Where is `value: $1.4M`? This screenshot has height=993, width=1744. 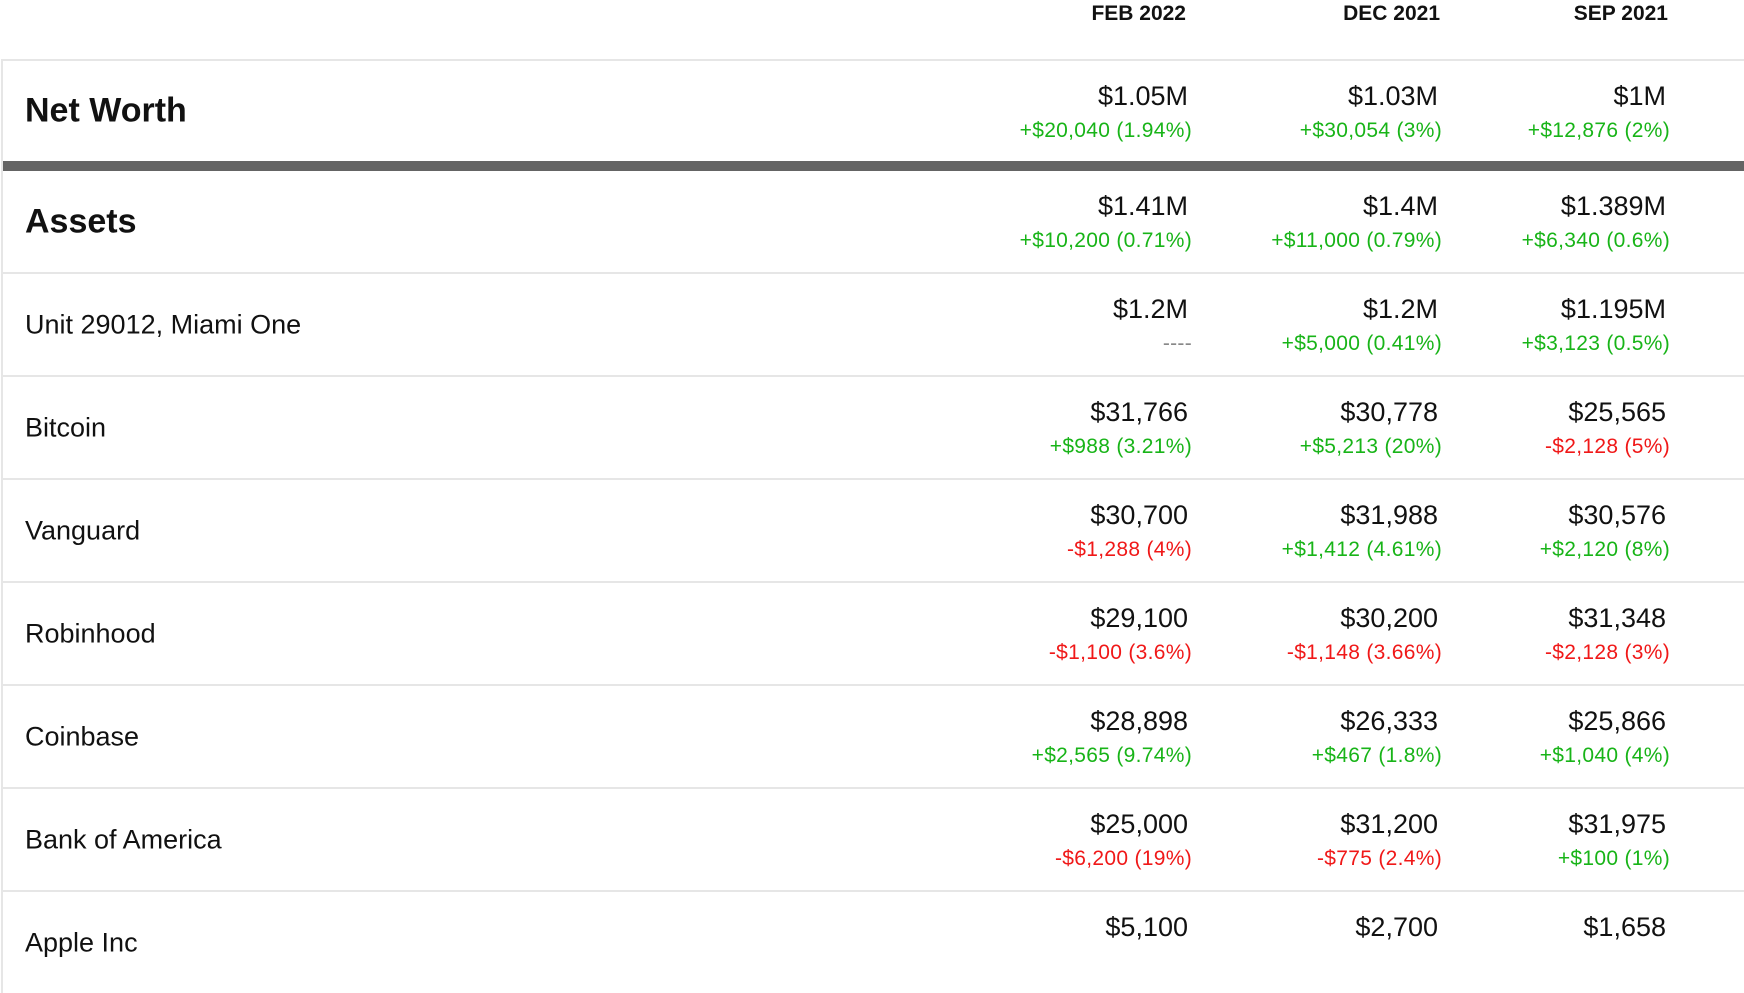
value: $1.4M is located at coordinates (1400, 206).